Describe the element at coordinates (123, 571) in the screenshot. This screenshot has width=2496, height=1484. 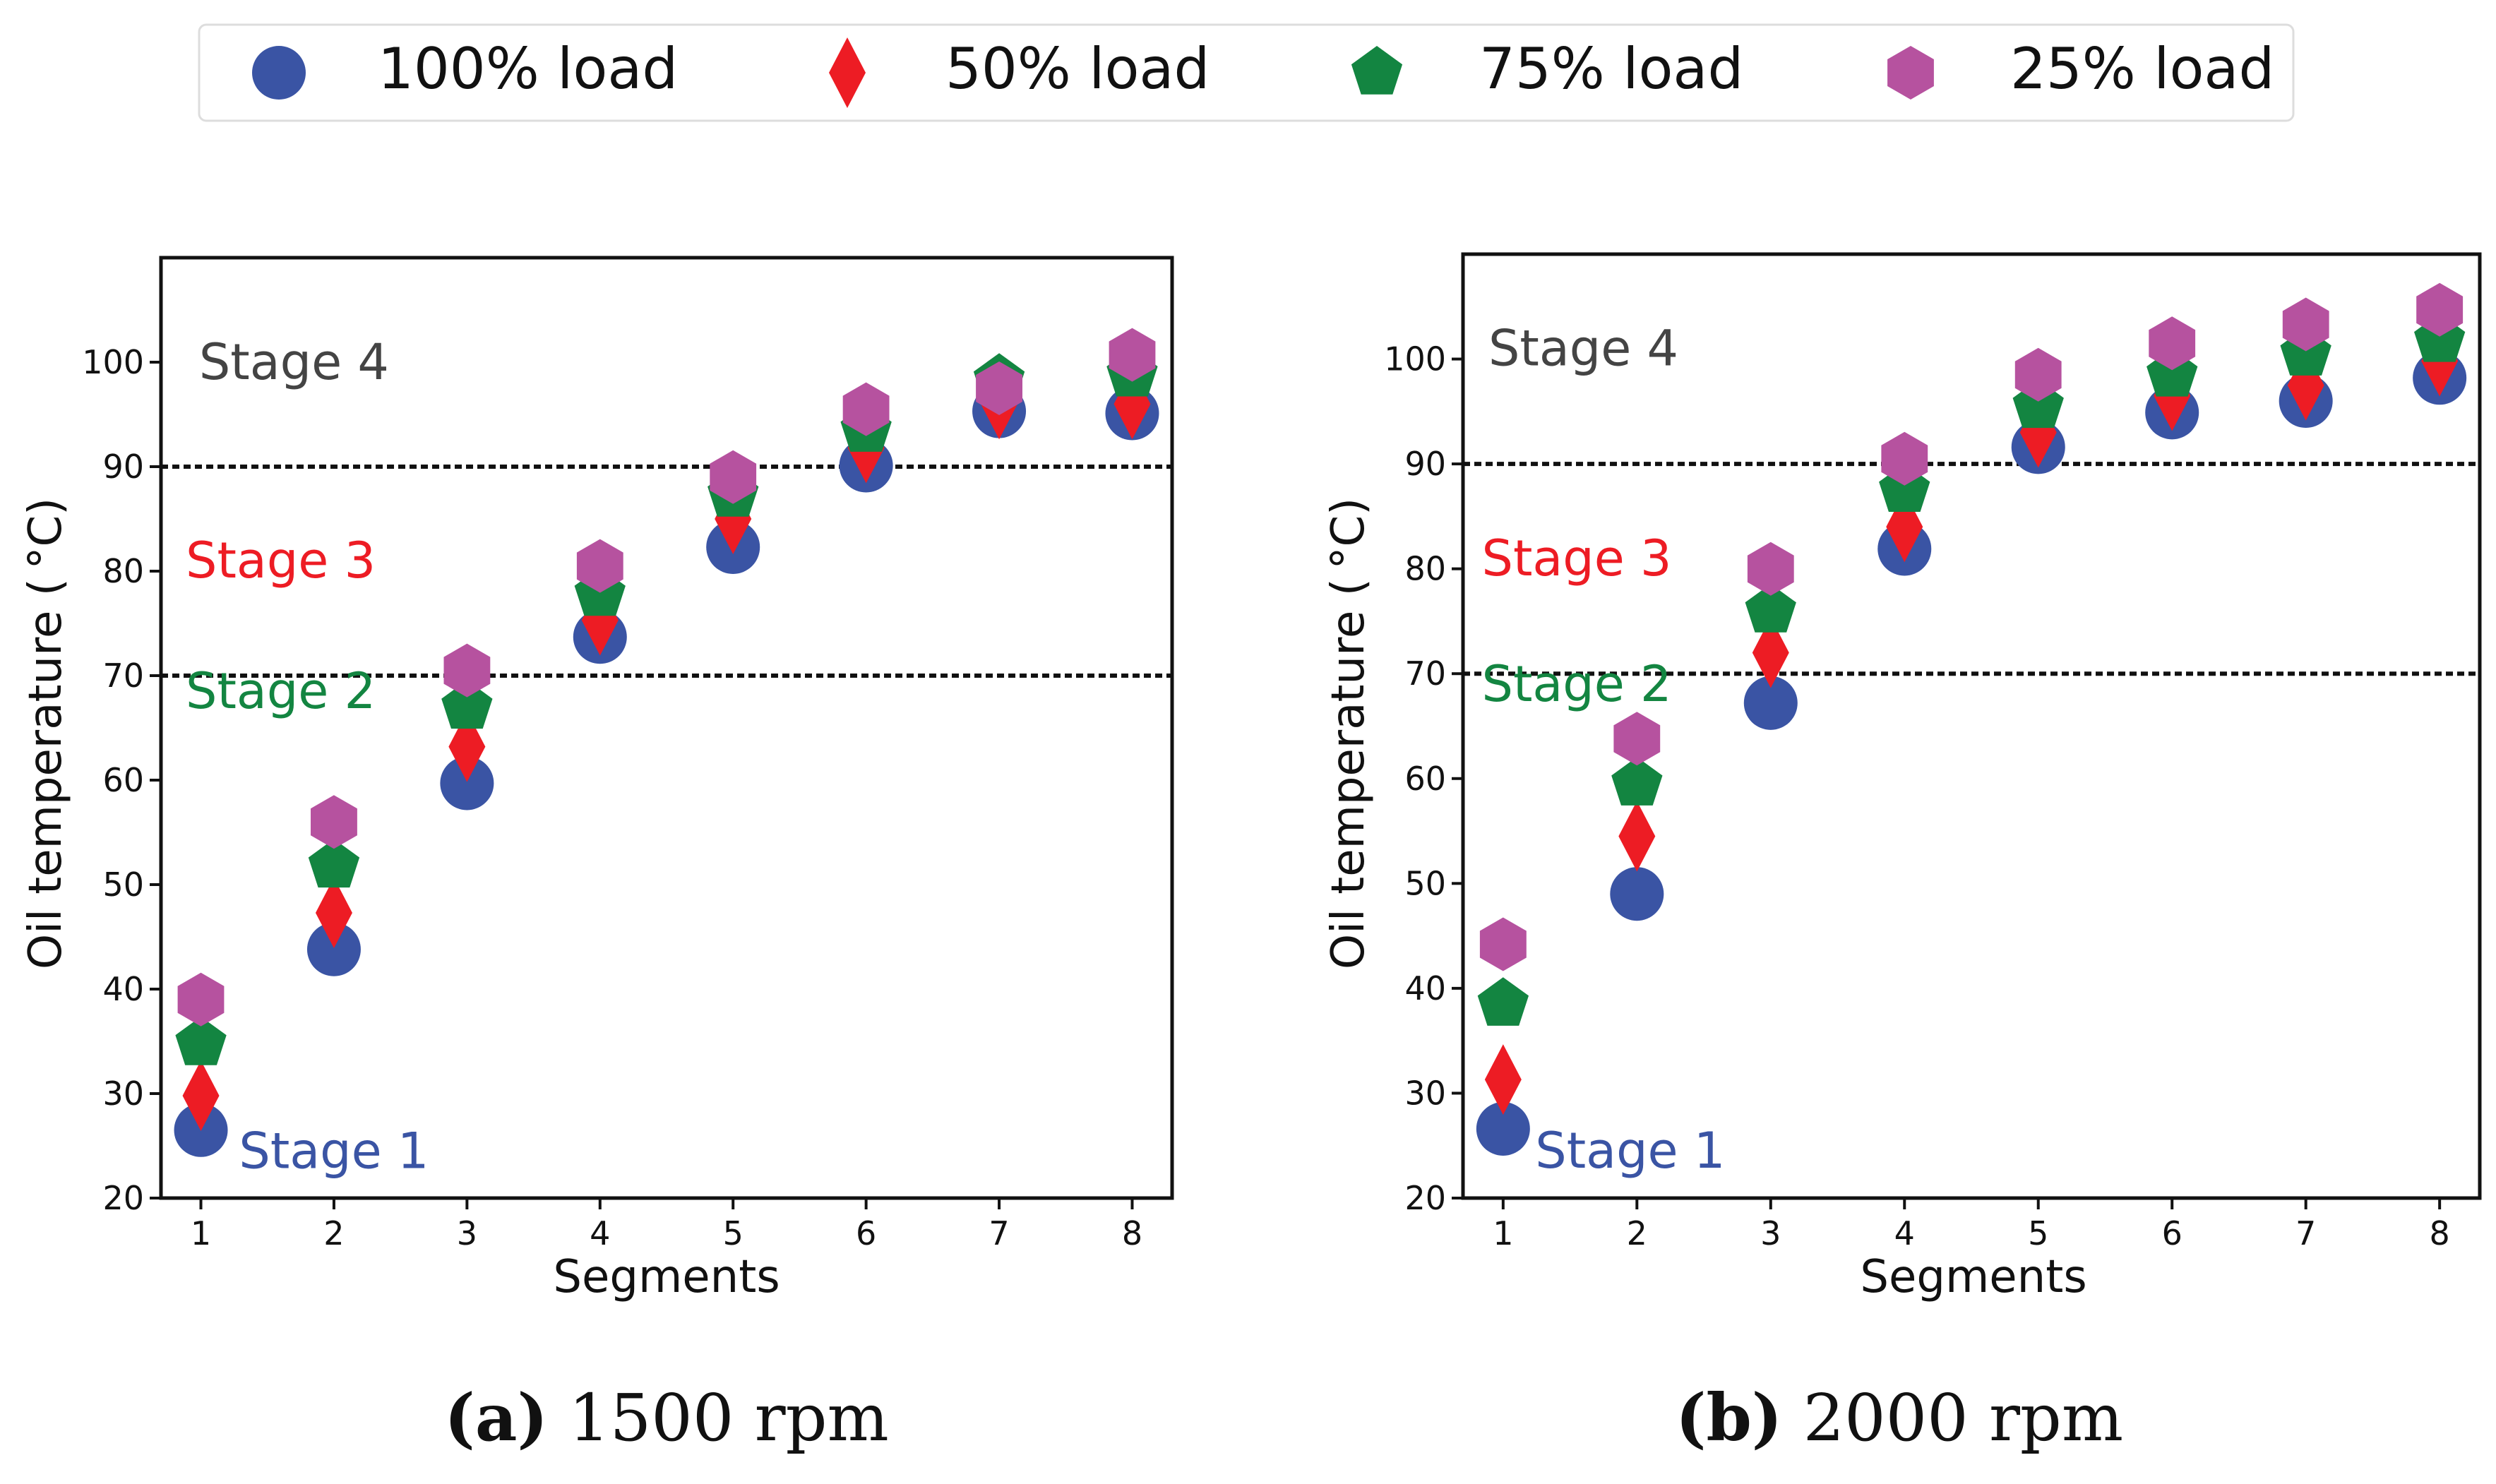
I see `y-tick-label-a: 80` at that location.